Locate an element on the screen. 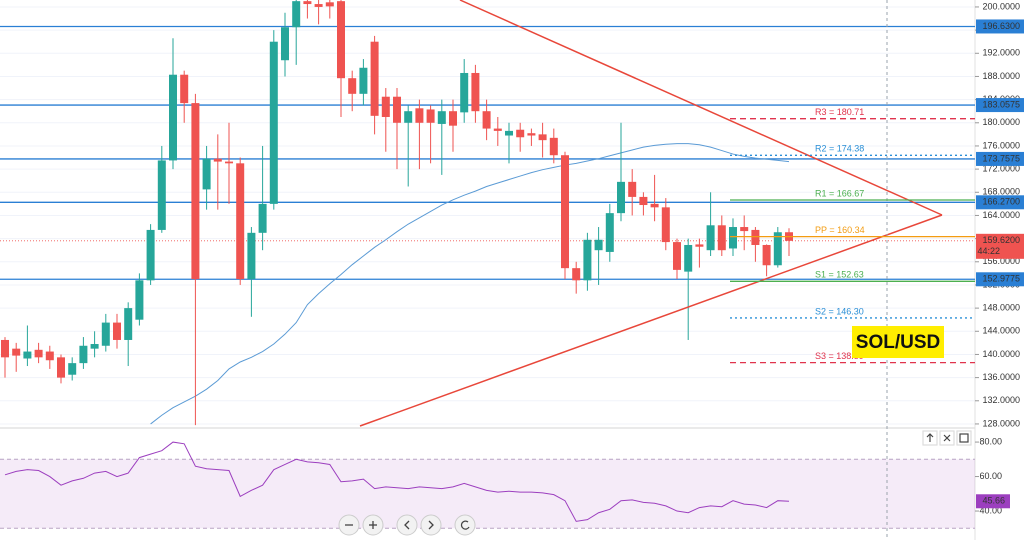 This screenshot has height=540, width=1024. pivot-label: R2 = 174.38 is located at coordinates (839, 149).